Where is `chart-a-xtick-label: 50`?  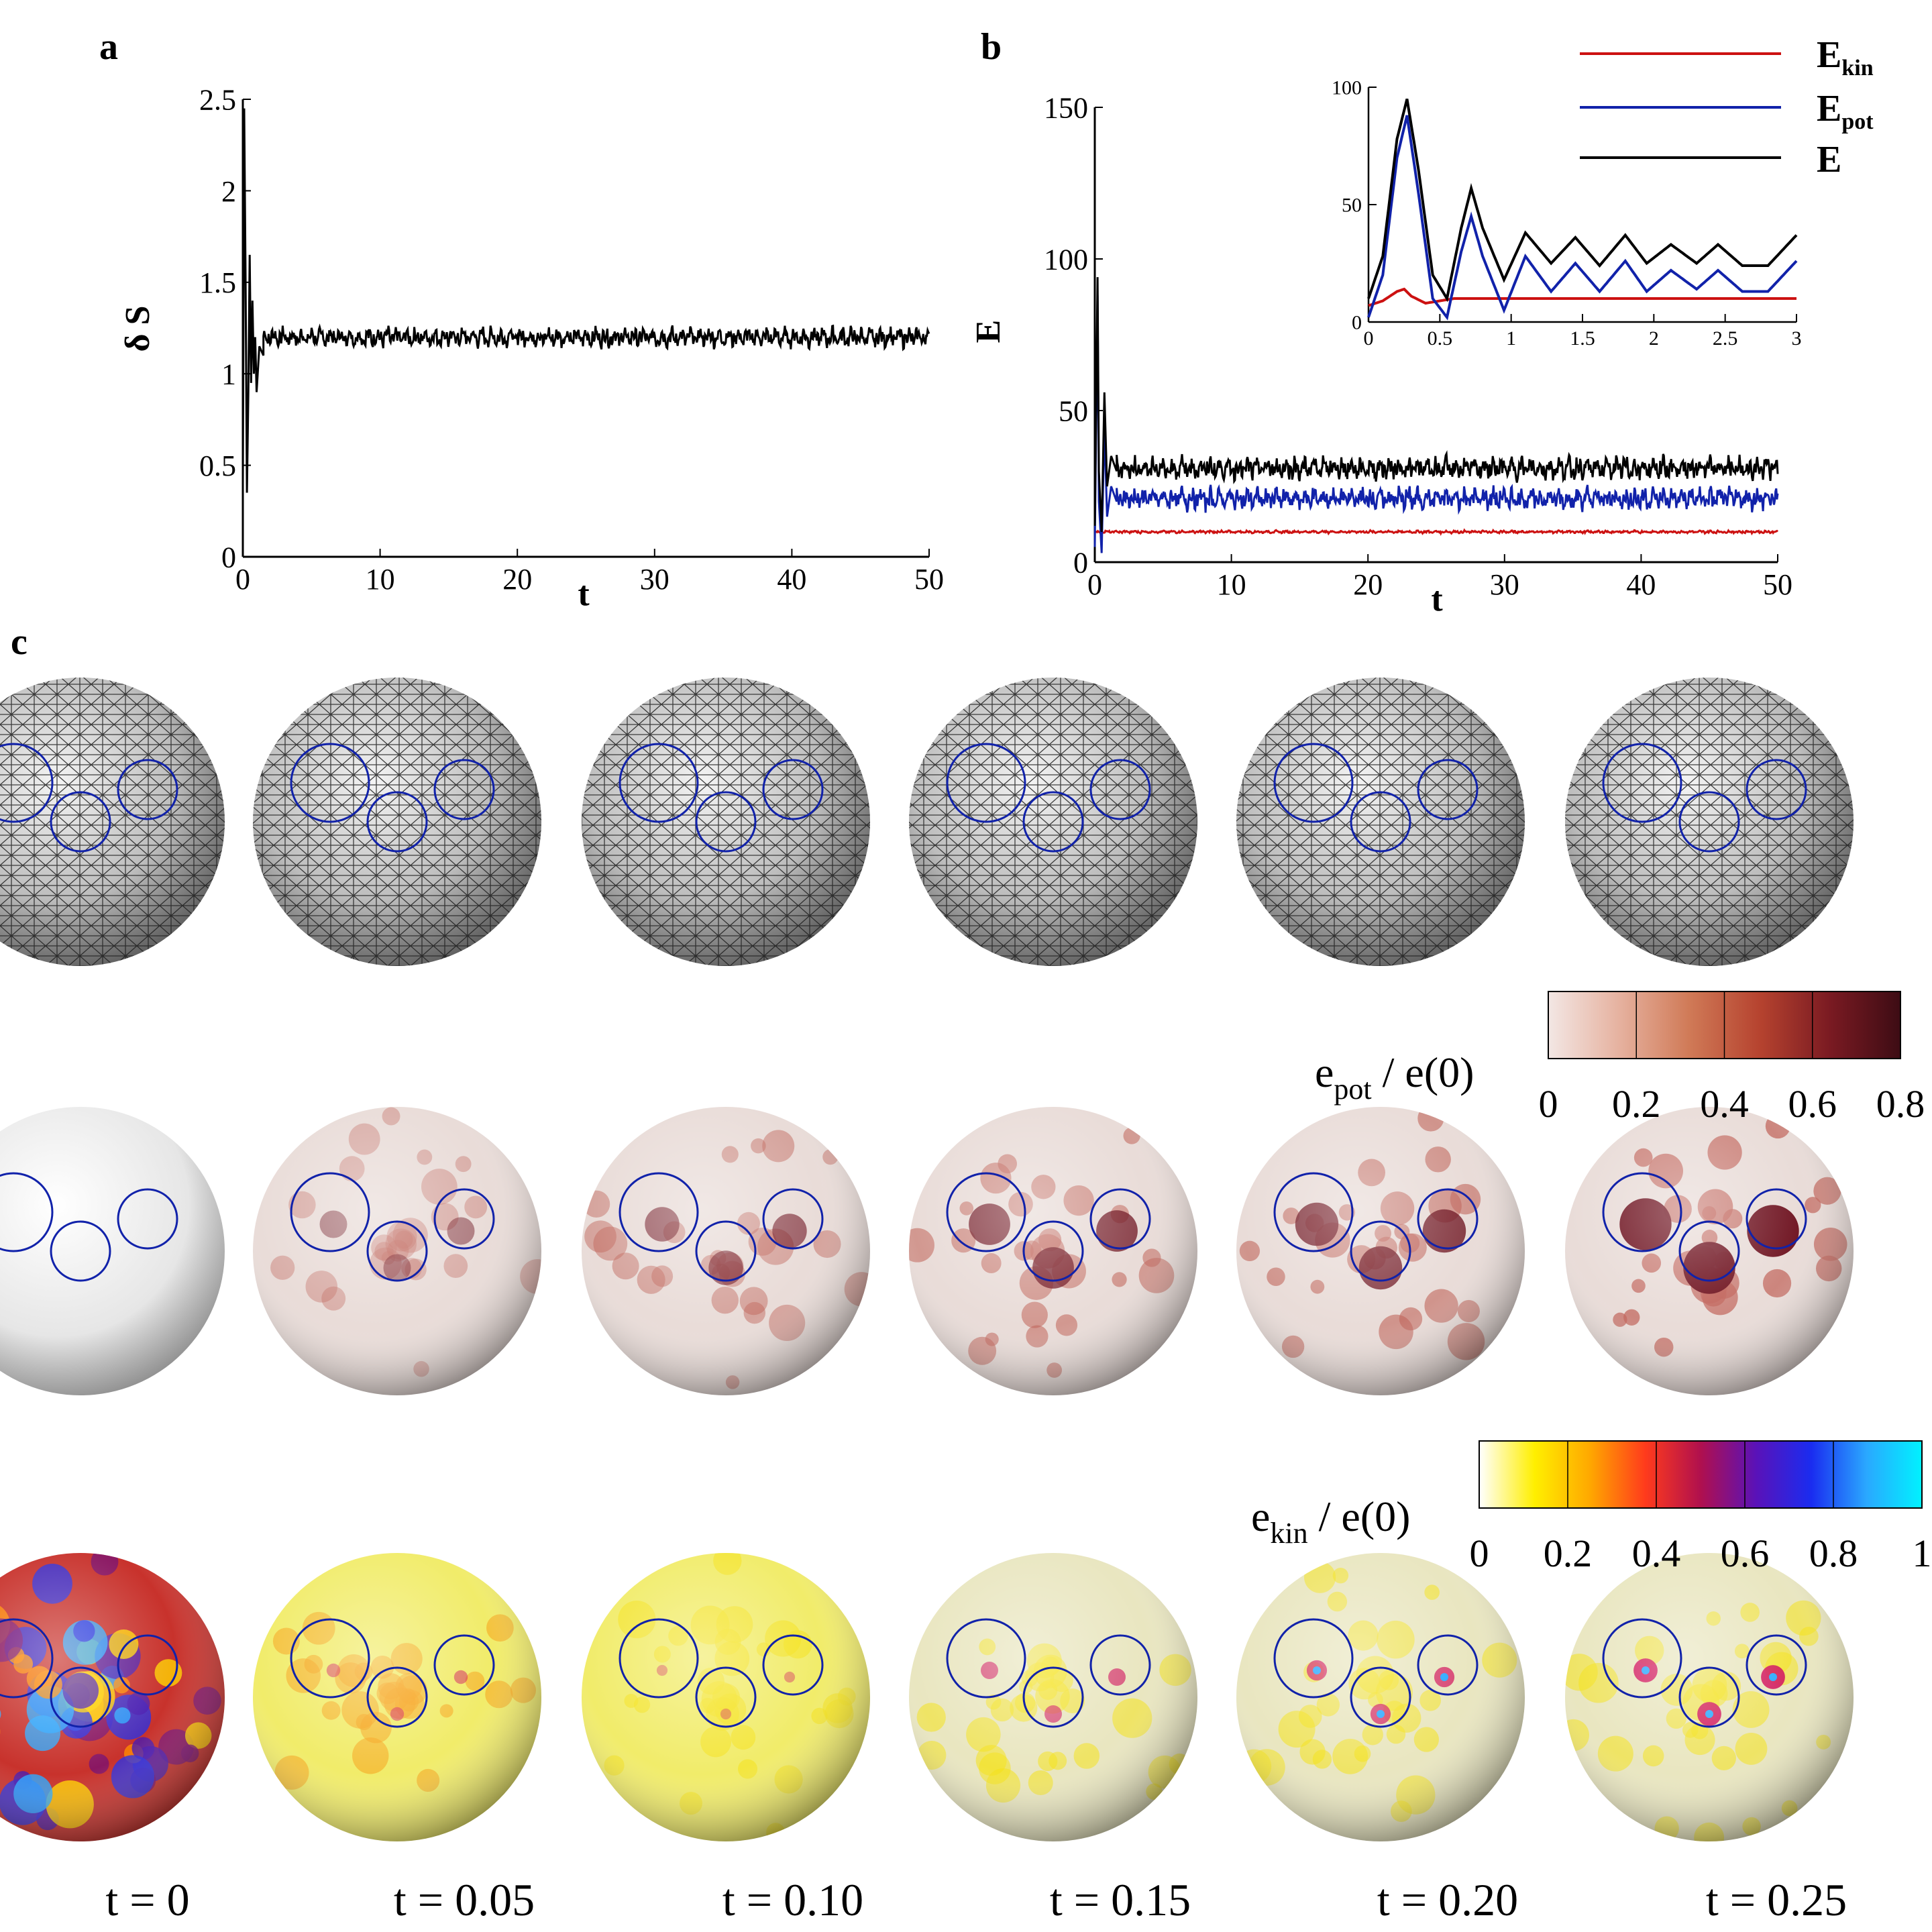
chart-a-xtick-label: 50 is located at coordinates (929, 579).